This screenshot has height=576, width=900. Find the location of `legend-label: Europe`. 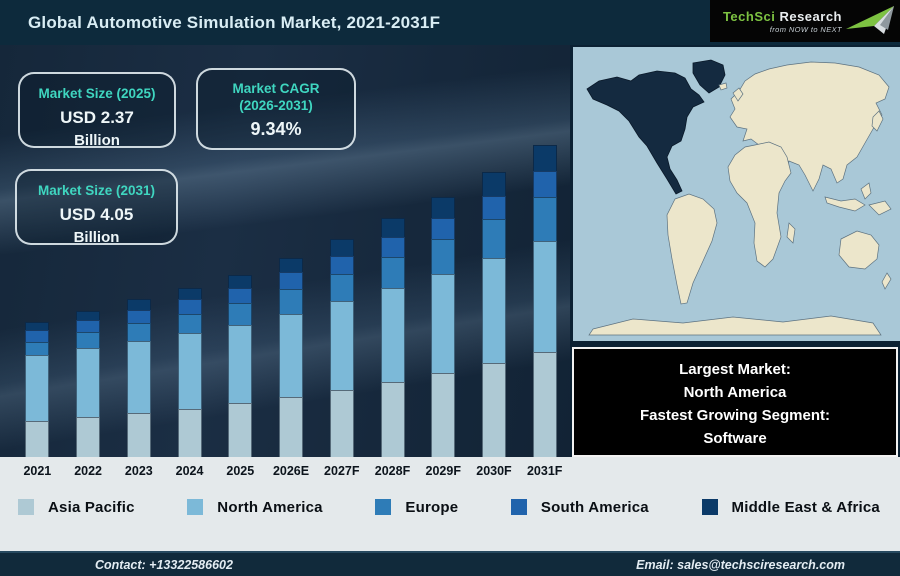

legend-label: Europe is located at coordinates (432, 507).